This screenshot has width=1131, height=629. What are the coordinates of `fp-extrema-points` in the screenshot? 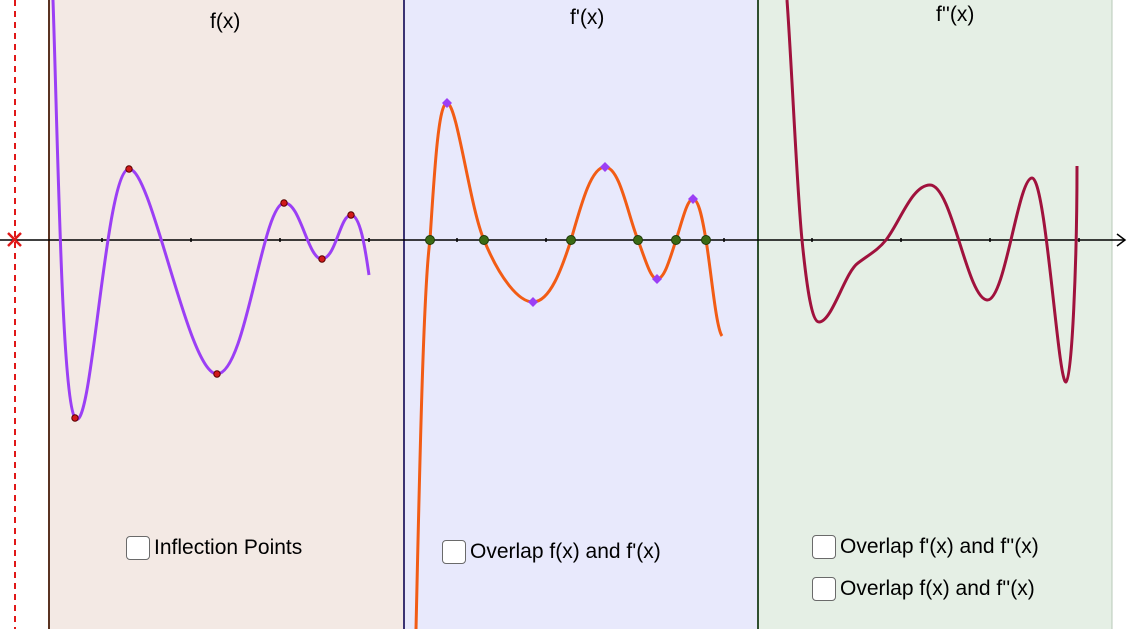 It's located at (570, 202).